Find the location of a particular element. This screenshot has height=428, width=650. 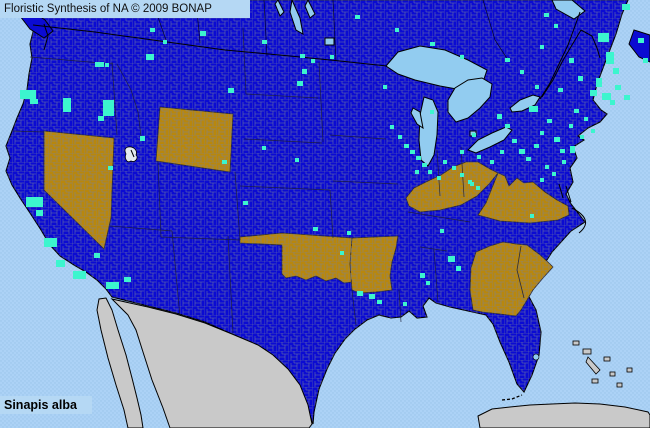

lake-huron is located at coordinates (470, 100).